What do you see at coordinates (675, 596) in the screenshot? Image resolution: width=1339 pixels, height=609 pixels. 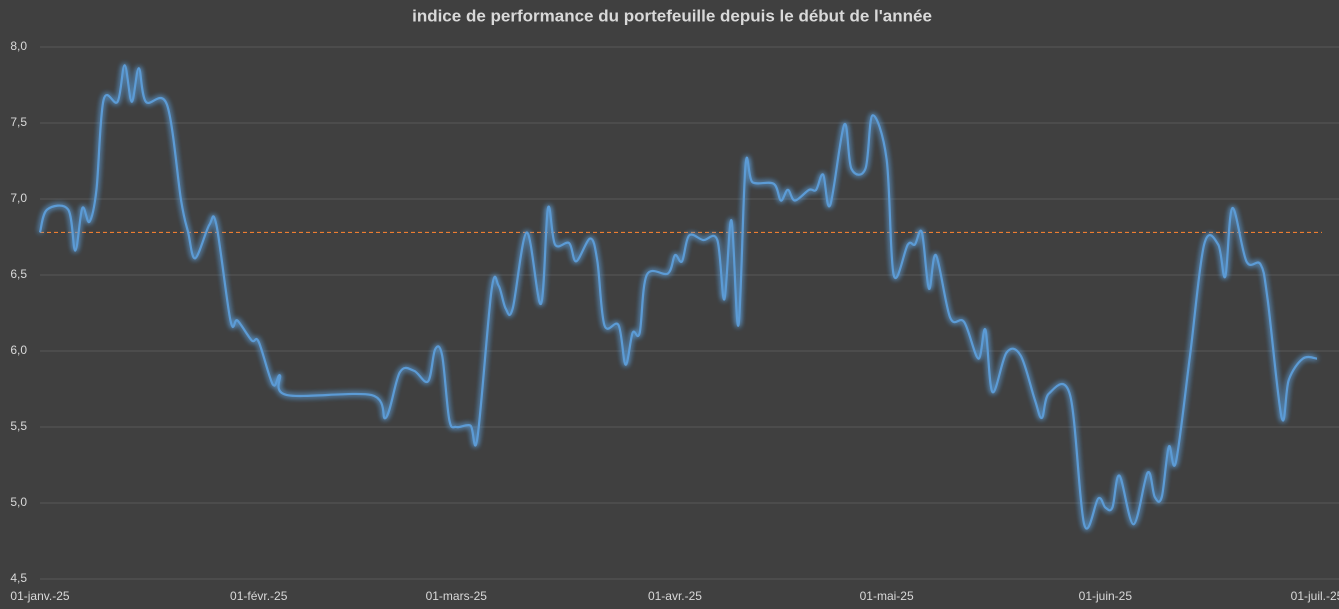 I see `x-tick-label: 01-avr.-25` at bounding box center [675, 596].